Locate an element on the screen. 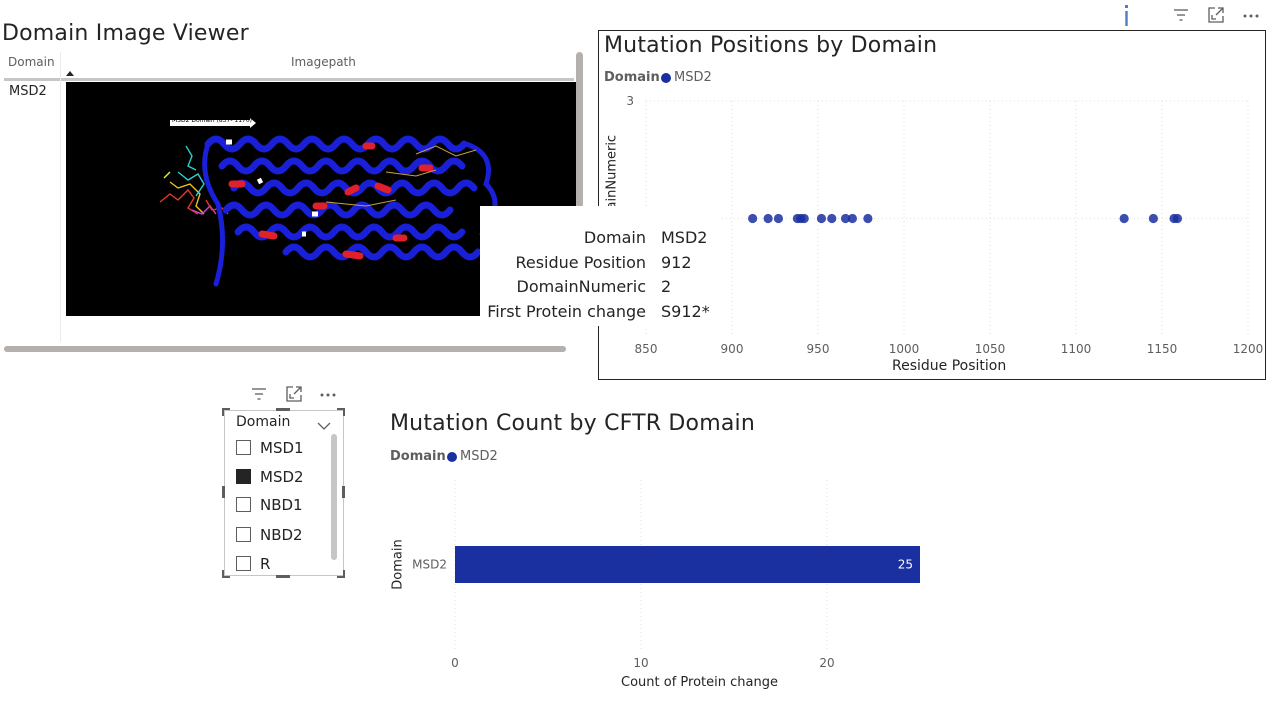 This screenshot has width=1276, height=712. tooltip-value-residue-position: 912 is located at coordinates (676, 262).